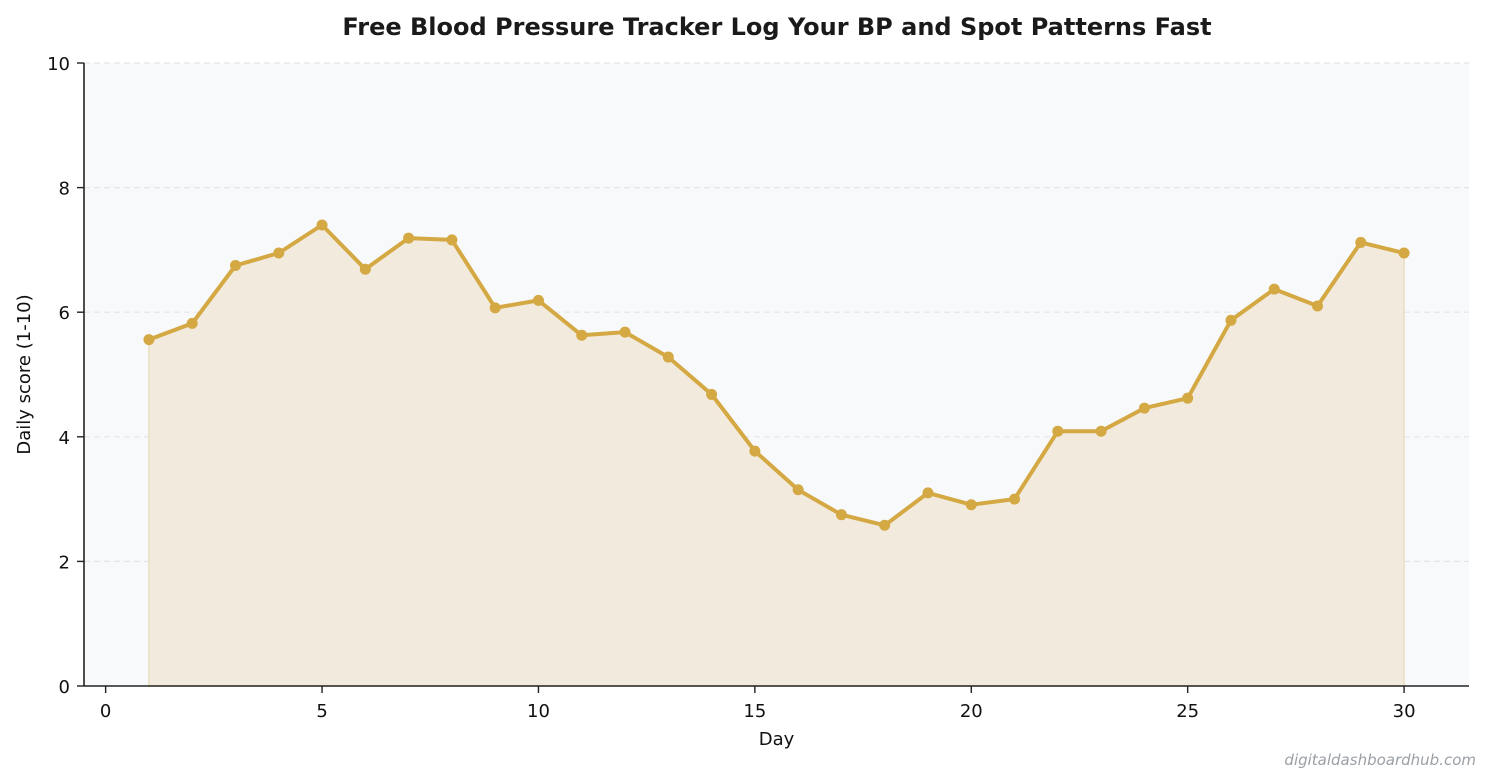 This screenshot has width=1492, height=783. I want to click on y-tick-label: 4, so click(64, 438).